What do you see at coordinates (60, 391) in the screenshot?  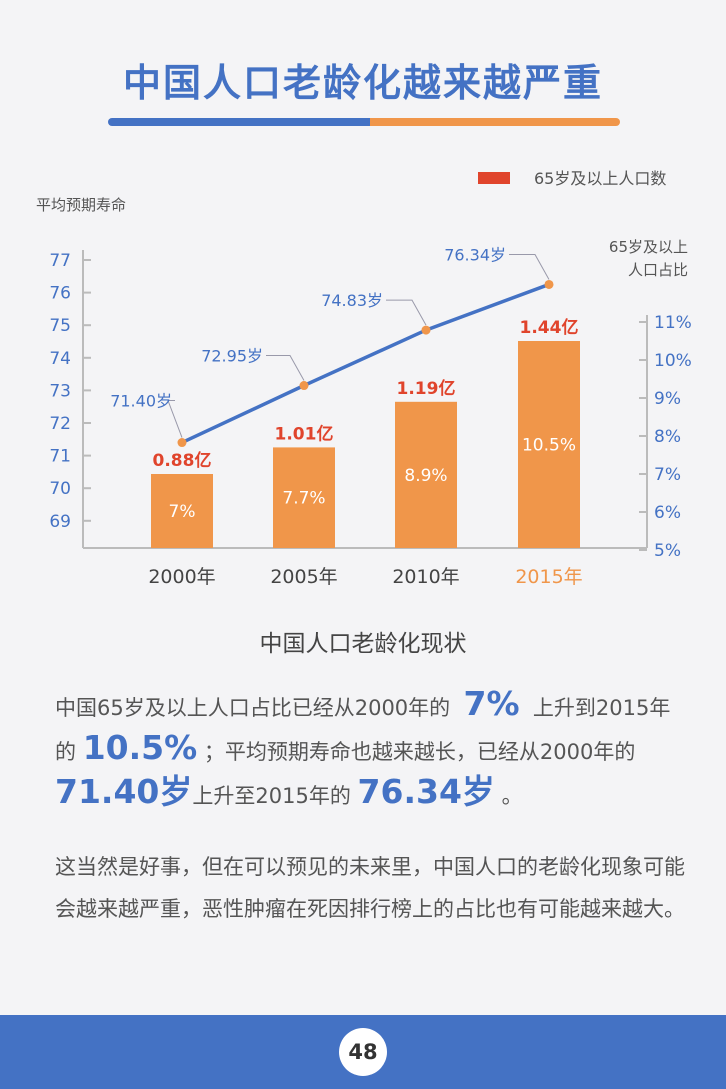 I see `left-tick-label: 73` at bounding box center [60, 391].